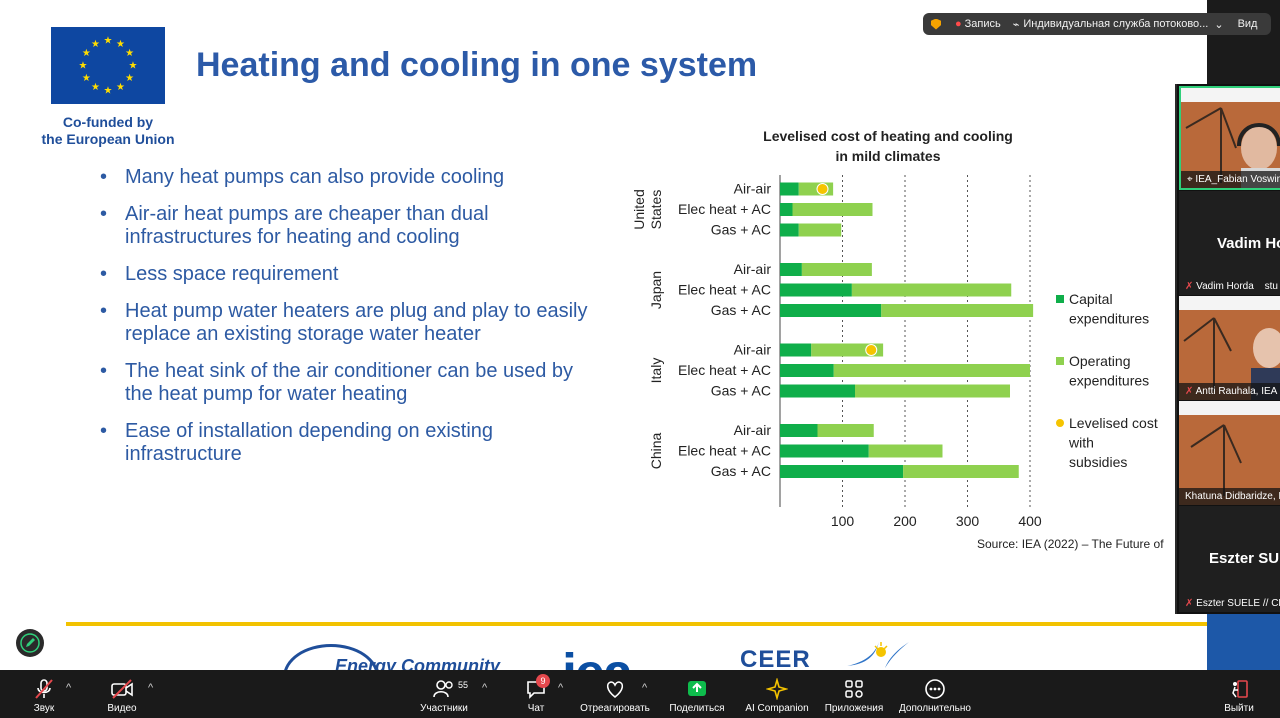 This screenshot has width=1280, height=718. What do you see at coordinates (1239, 708) in the screenshot?
I see `leave-label: Выйти` at bounding box center [1239, 708].